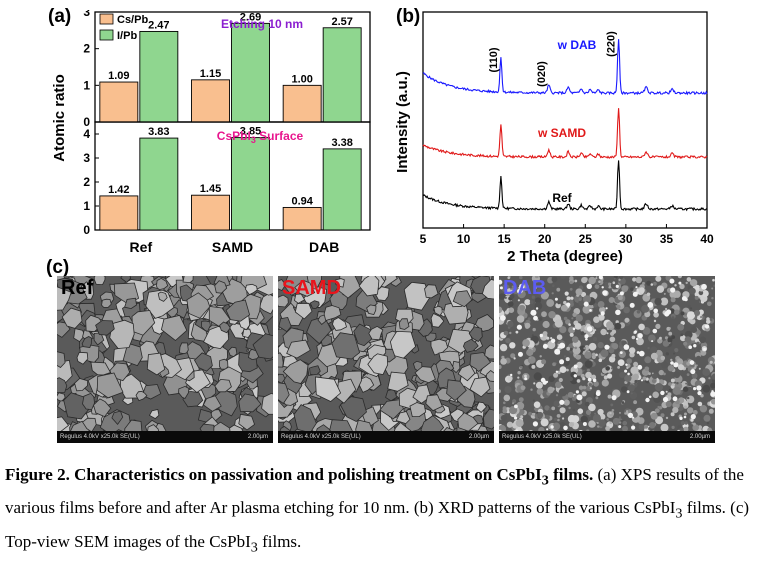 The height and width of the screenshot is (561, 763). What do you see at coordinates (562, 198) in the screenshot?
I see `b-series-label: Ref` at bounding box center [562, 198].